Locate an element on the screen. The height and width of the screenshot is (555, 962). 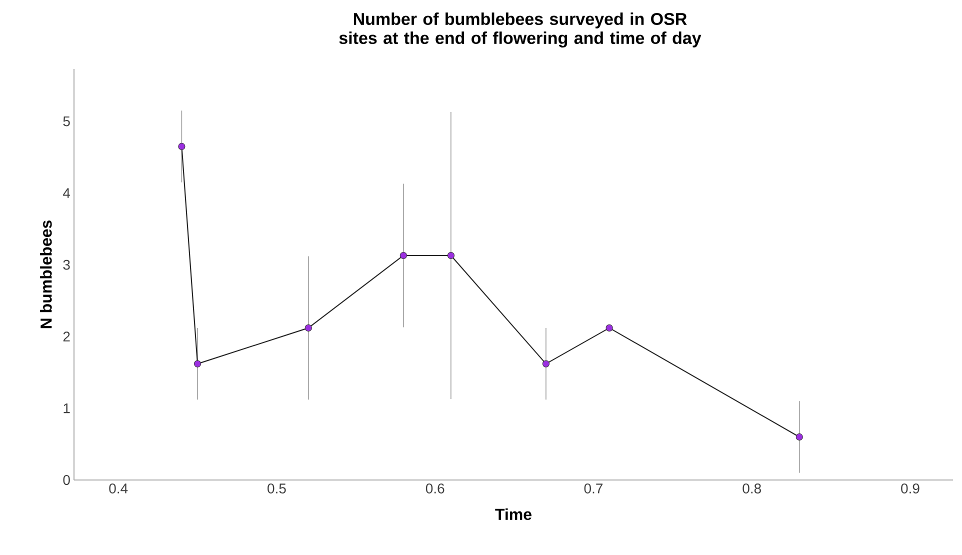
y-tick-label: 5 is located at coordinates (66, 121).